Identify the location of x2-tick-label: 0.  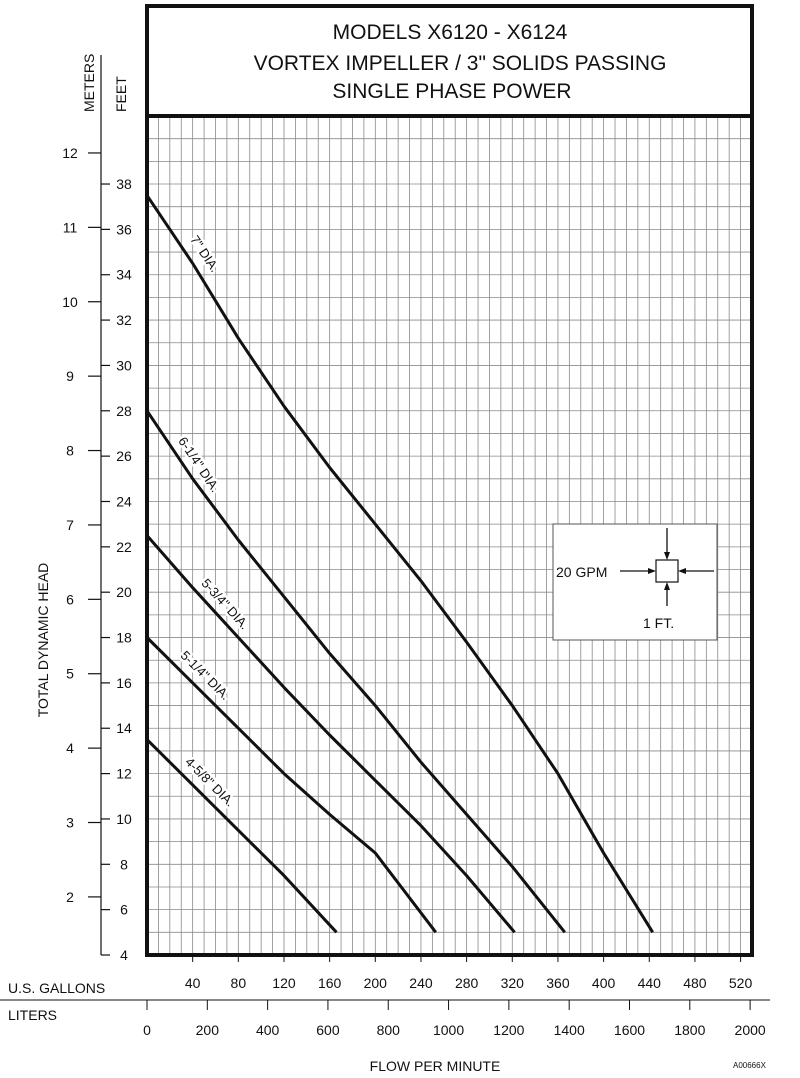
(147, 1030).